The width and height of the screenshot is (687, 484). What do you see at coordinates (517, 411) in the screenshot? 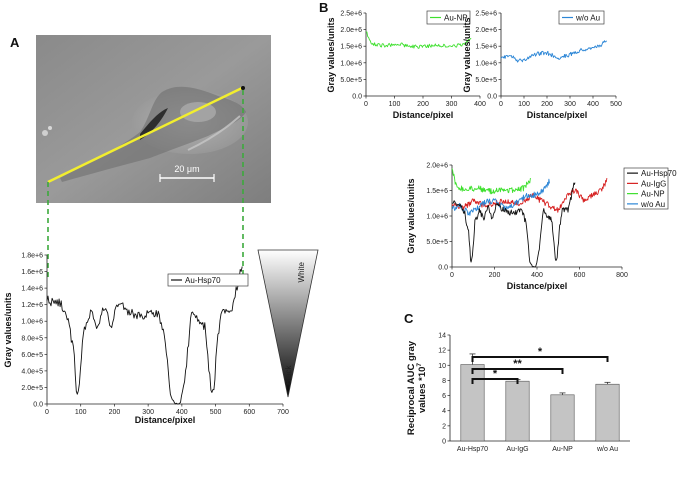
I see `bar-au-igg` at bounding box center [517, 411].